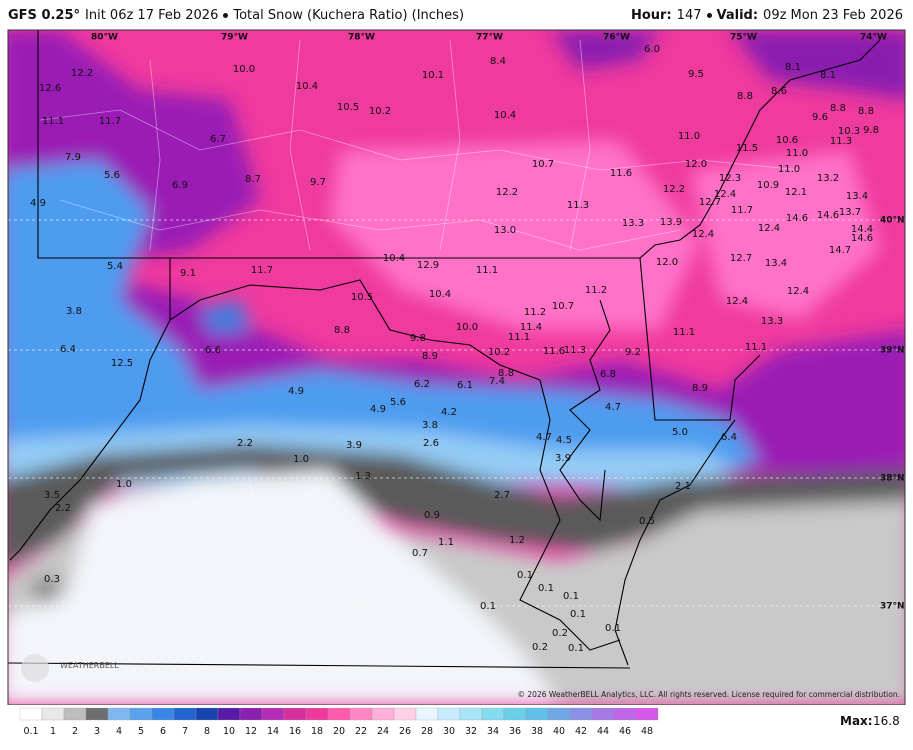 The image size is (913, 750). Describe the element at coordinates (53, 731) in the screenshot. I see `colorbar-label: 1` at that location.